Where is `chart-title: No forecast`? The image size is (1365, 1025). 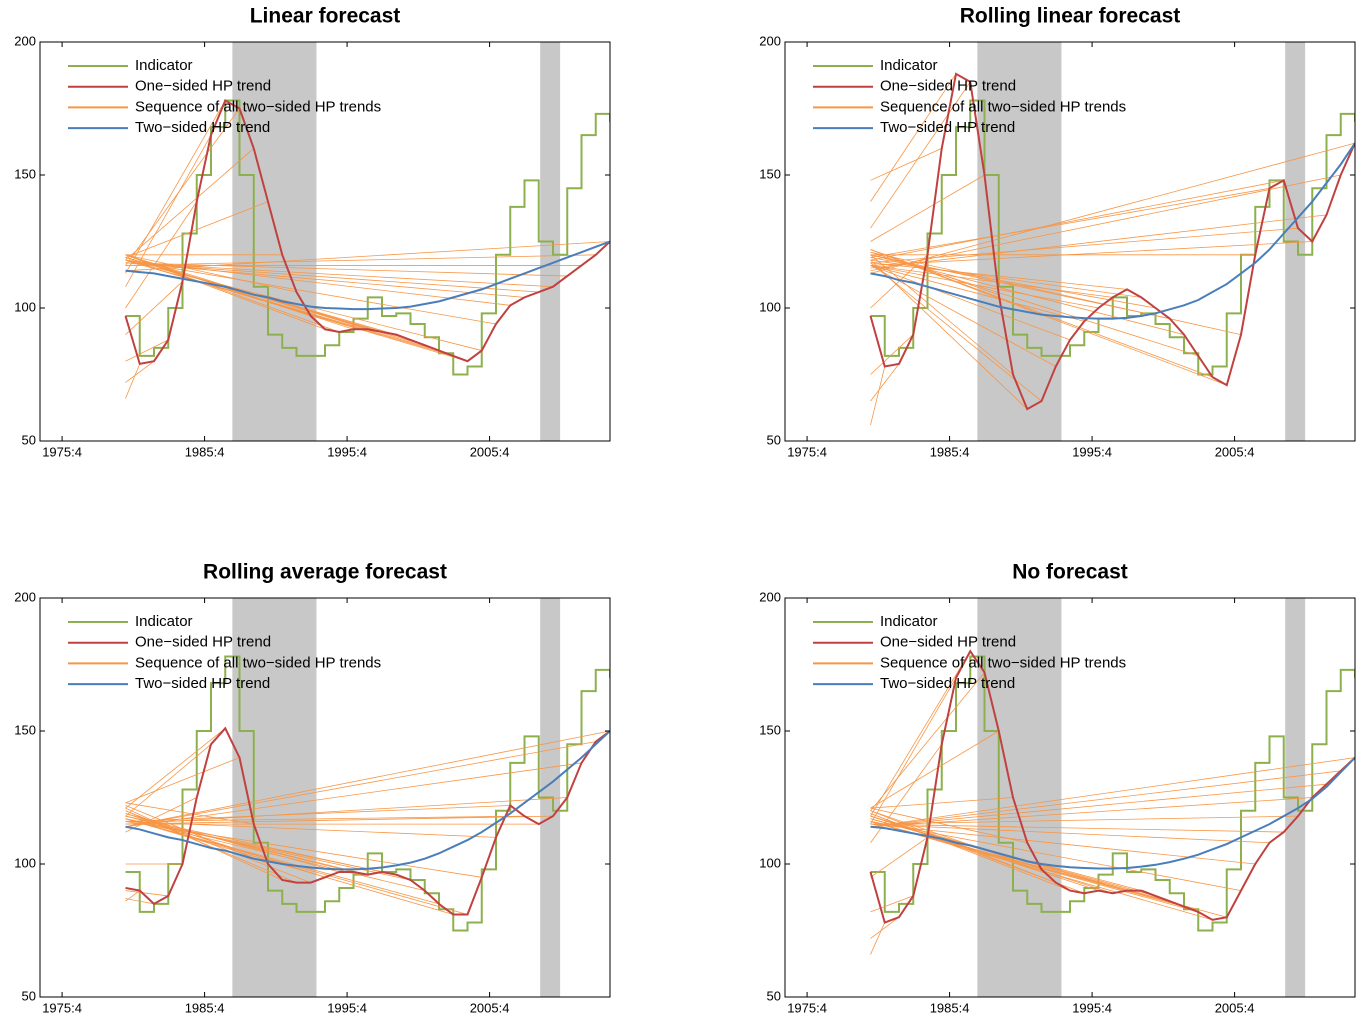 chart-title: No forecast is located at coordinates (1070, 572).